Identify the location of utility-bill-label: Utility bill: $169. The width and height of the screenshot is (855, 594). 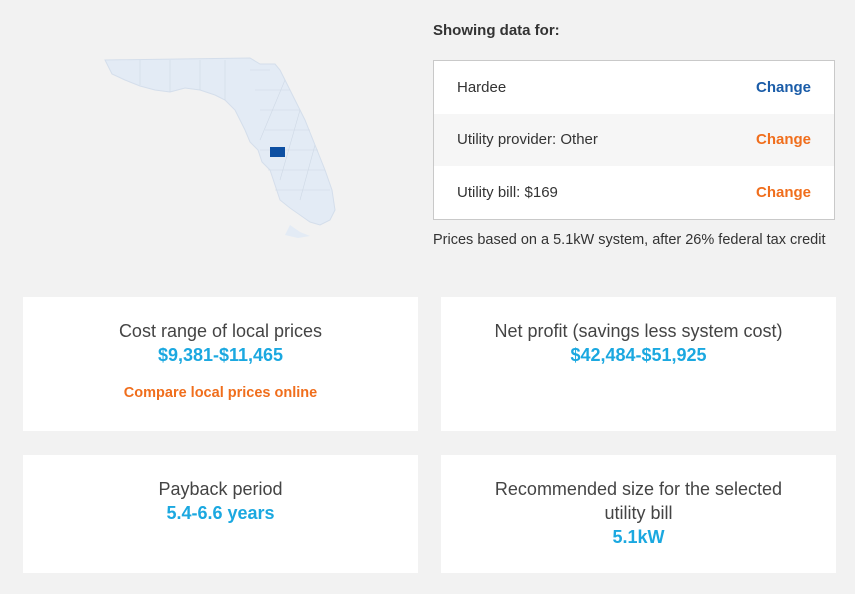
(507, 192).